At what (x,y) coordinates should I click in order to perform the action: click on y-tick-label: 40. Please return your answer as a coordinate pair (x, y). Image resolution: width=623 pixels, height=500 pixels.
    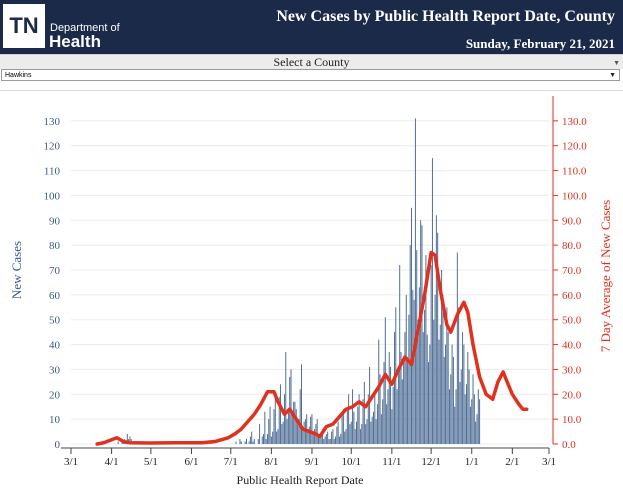
    Looking at the image, I should click on (55, 346).